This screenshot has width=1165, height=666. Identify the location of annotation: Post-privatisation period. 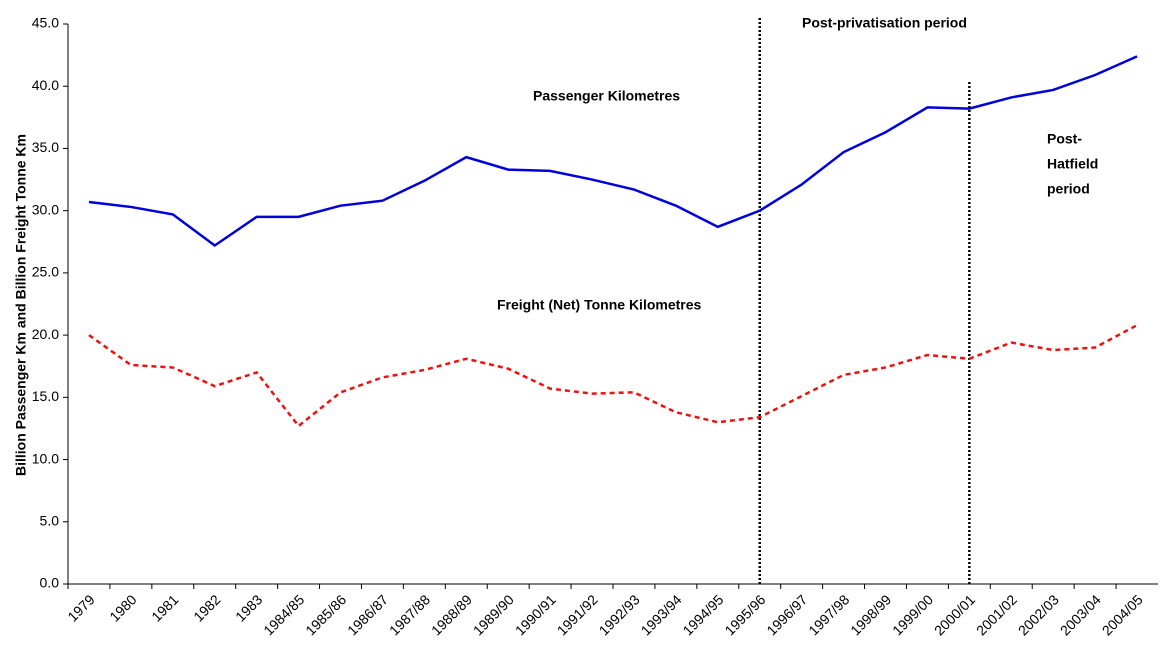
(884, 23).